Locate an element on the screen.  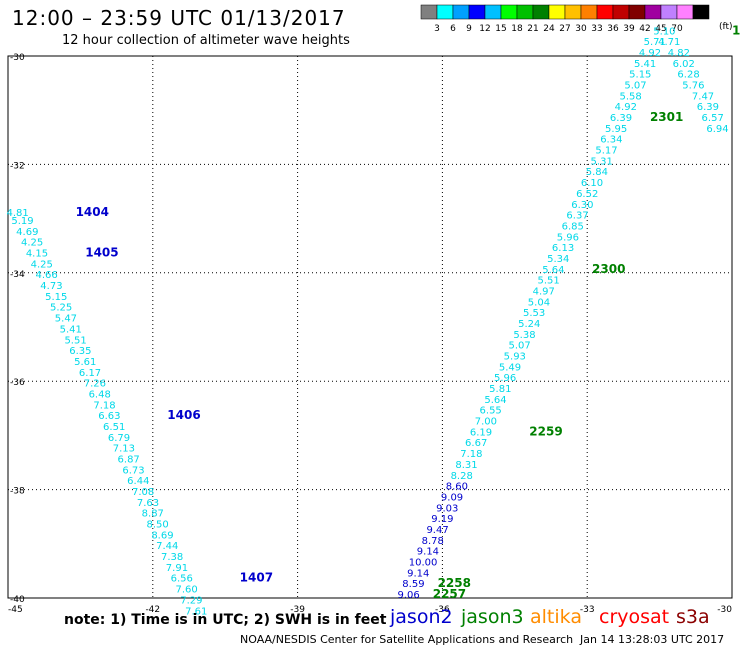
colorbar-label: 27 is located at coordinates (564, 29).